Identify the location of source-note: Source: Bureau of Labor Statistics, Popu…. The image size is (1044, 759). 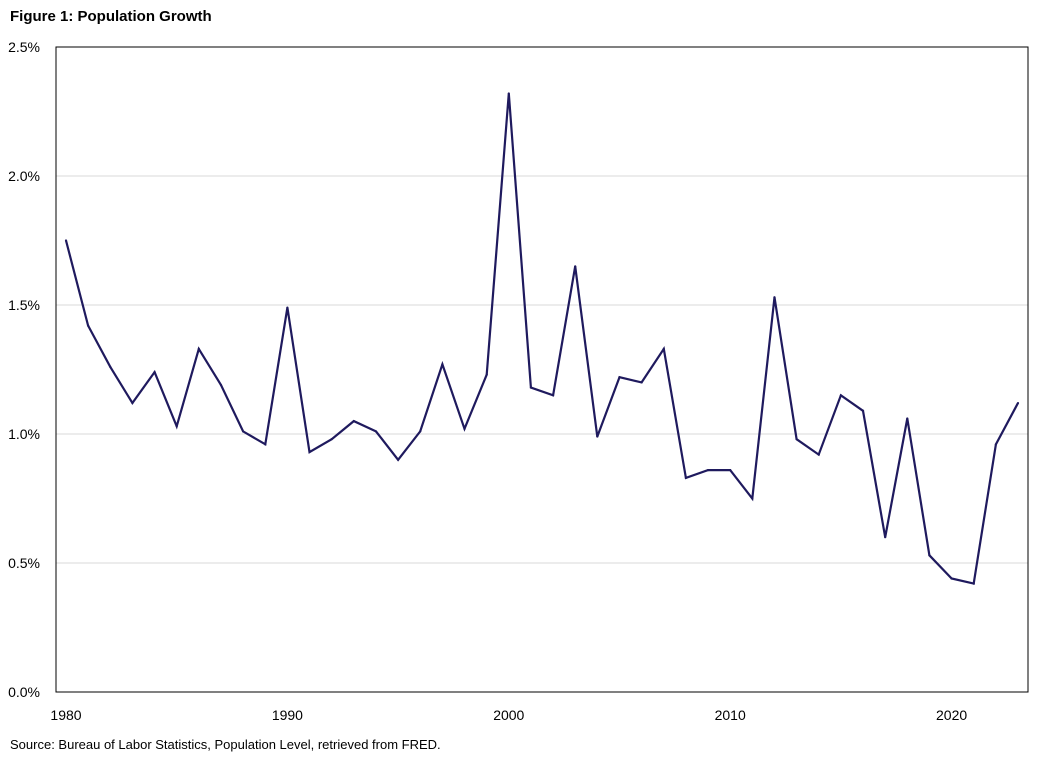
(225, 744).